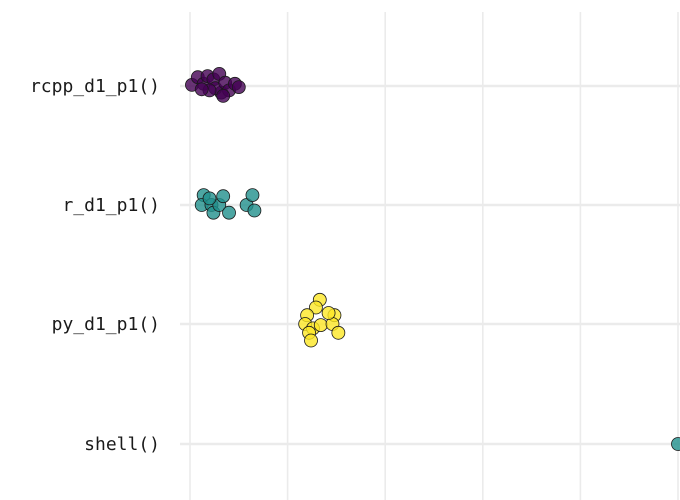 This screenshot has height=500, width=680. I want to click on y-tick-labels: rcpp_d1_p1() r_d1_p1() py_d1_p1() shell(), so click(95, 265).